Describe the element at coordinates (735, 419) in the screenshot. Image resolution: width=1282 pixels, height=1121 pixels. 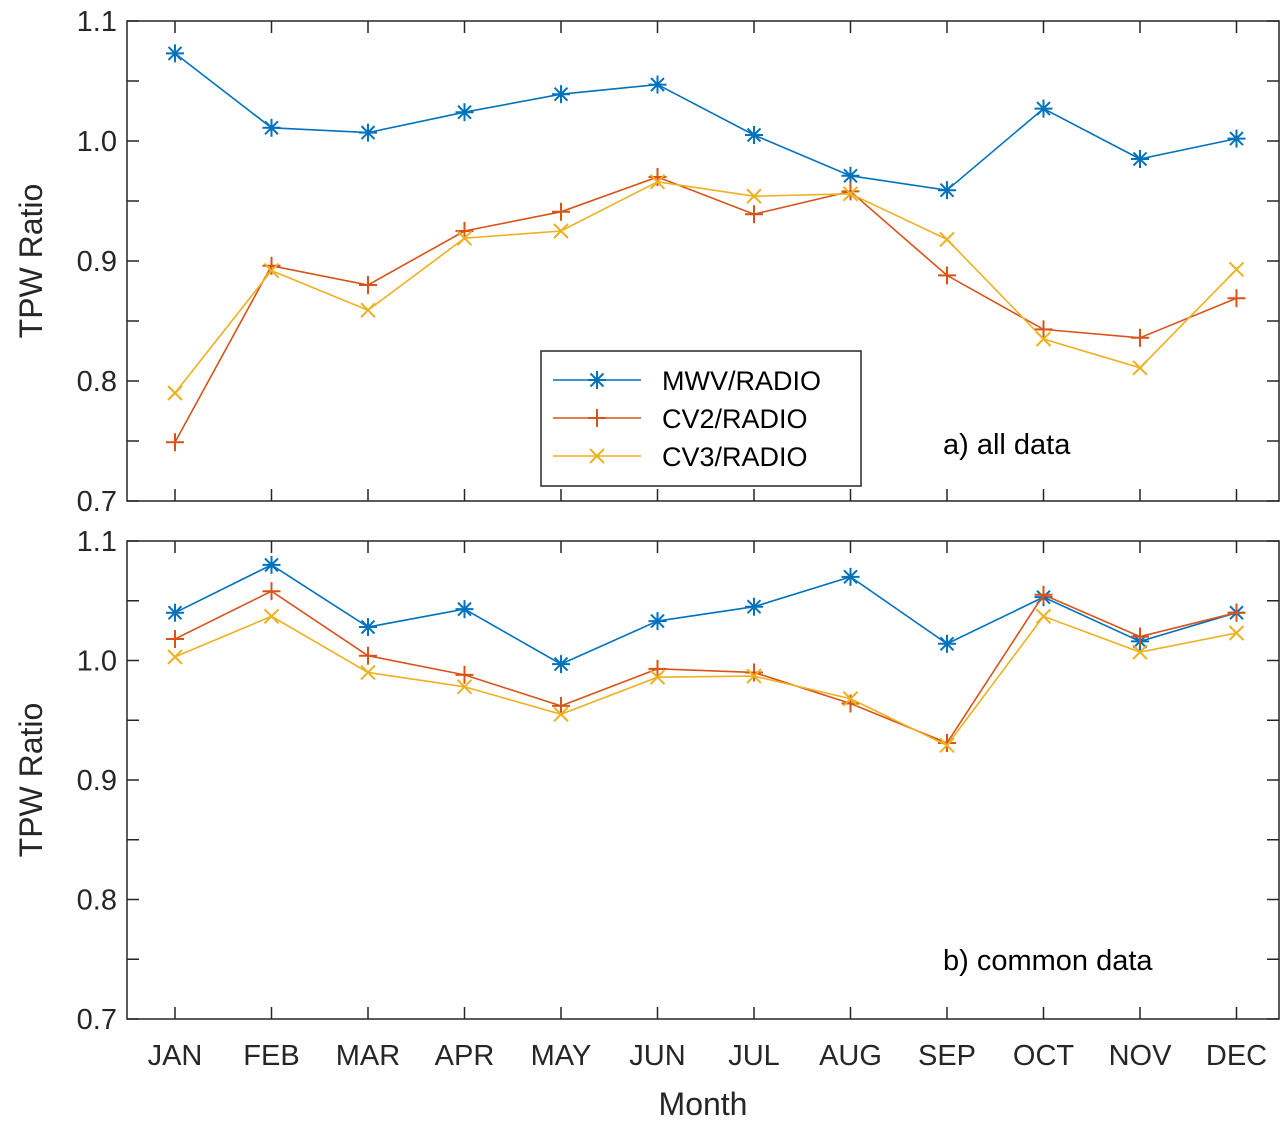
I see `legend-entry: CV2/RADIO` at that location.